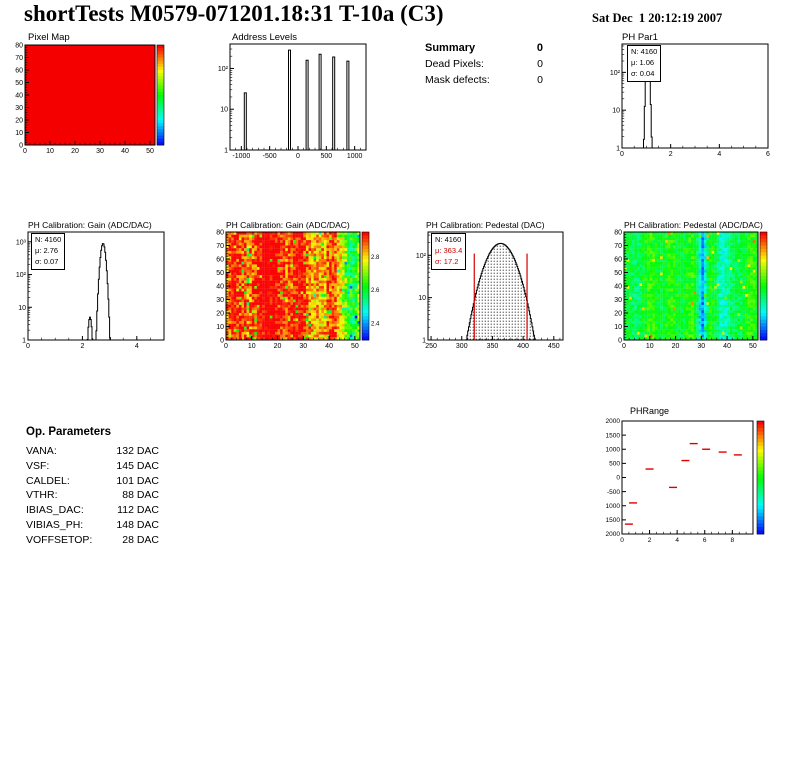  What do you see at coordinates (375, 291) in the screenshot?
I see `svg-text: 2.6` at bounding box center [375, 291].